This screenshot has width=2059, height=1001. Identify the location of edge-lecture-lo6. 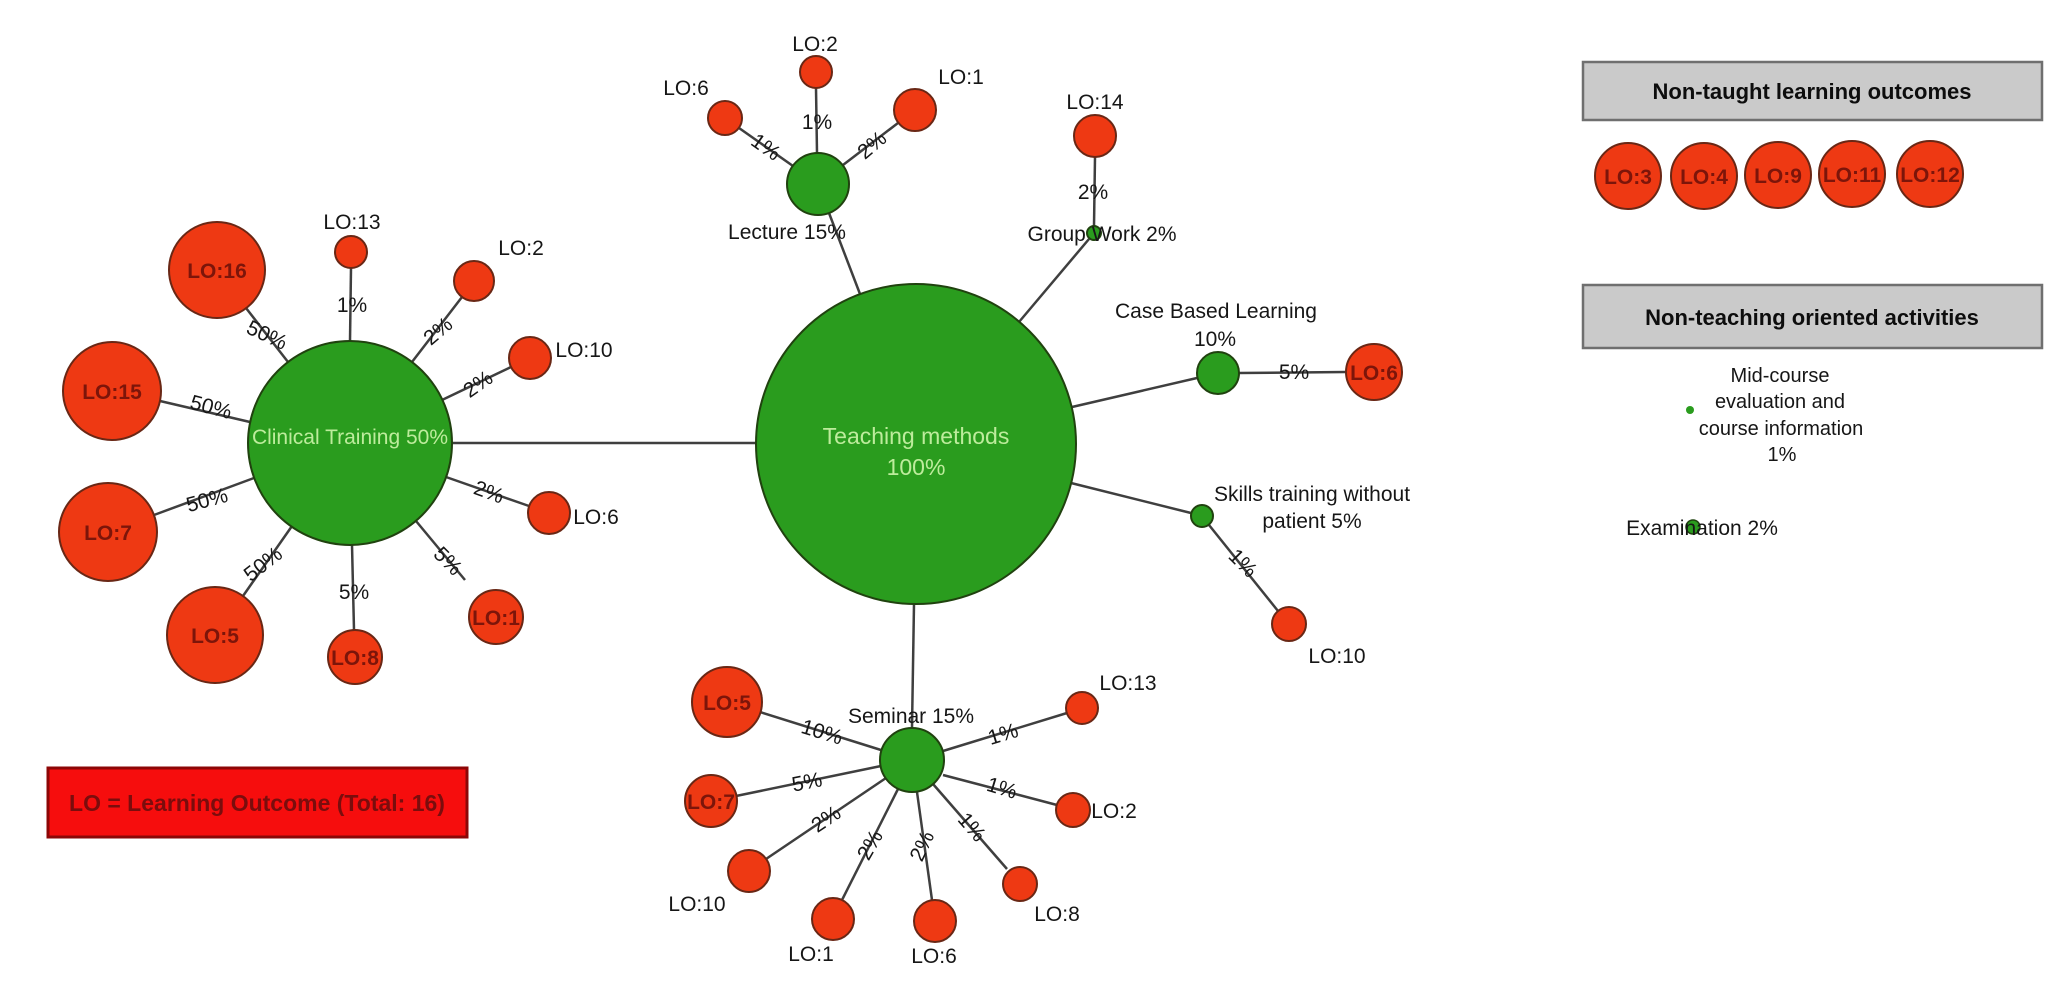
(766, 147).